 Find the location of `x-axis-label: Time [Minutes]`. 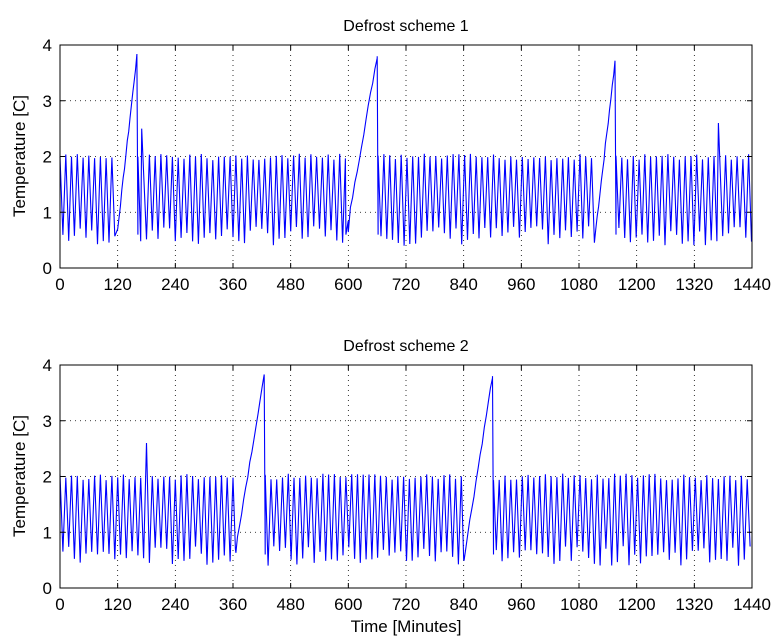

x-axis-label: Time [Minutes] is located at coordinates (406, 626).